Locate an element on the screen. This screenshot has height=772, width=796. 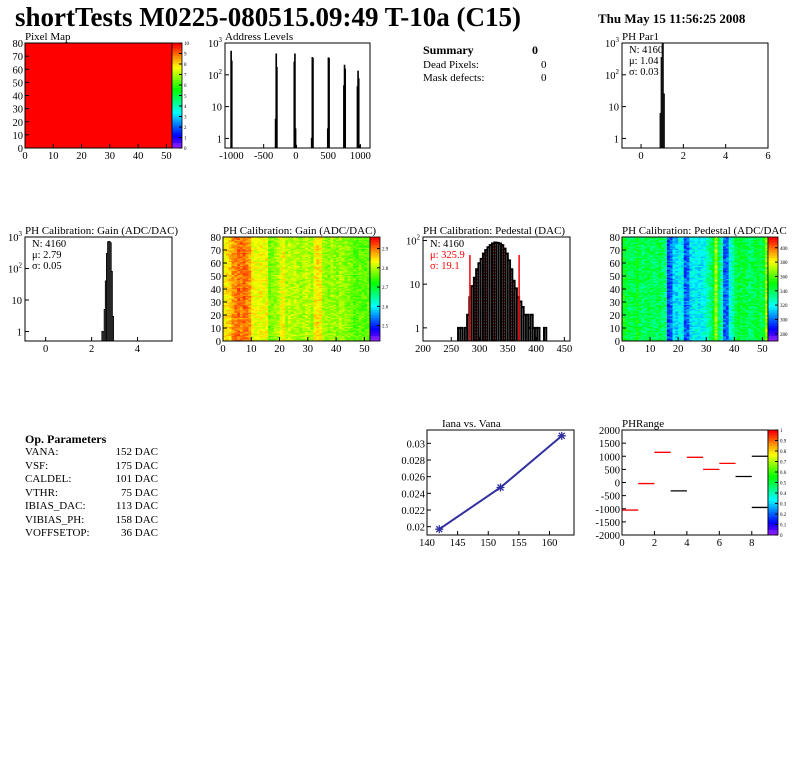
colorbar-step is located at coordinates (375, 244).